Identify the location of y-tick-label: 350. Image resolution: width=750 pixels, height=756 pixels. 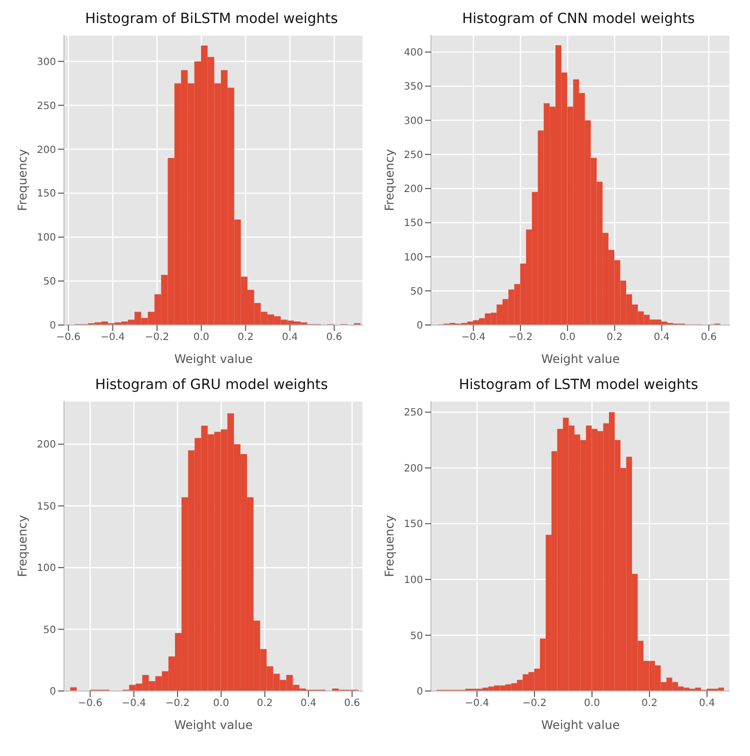
(413, 87).